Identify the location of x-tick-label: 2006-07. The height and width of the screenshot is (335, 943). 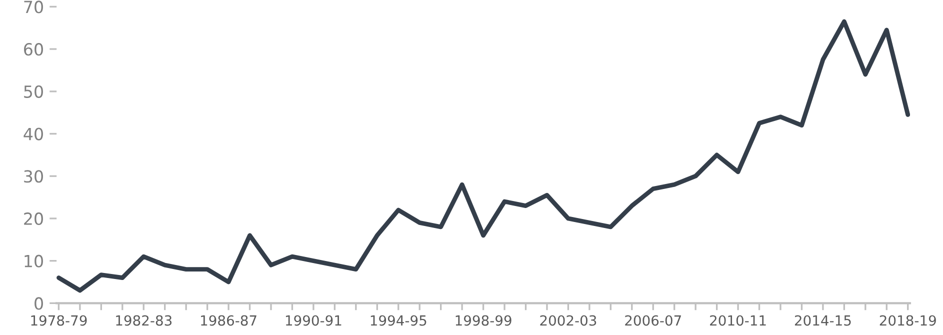
(653, 320).